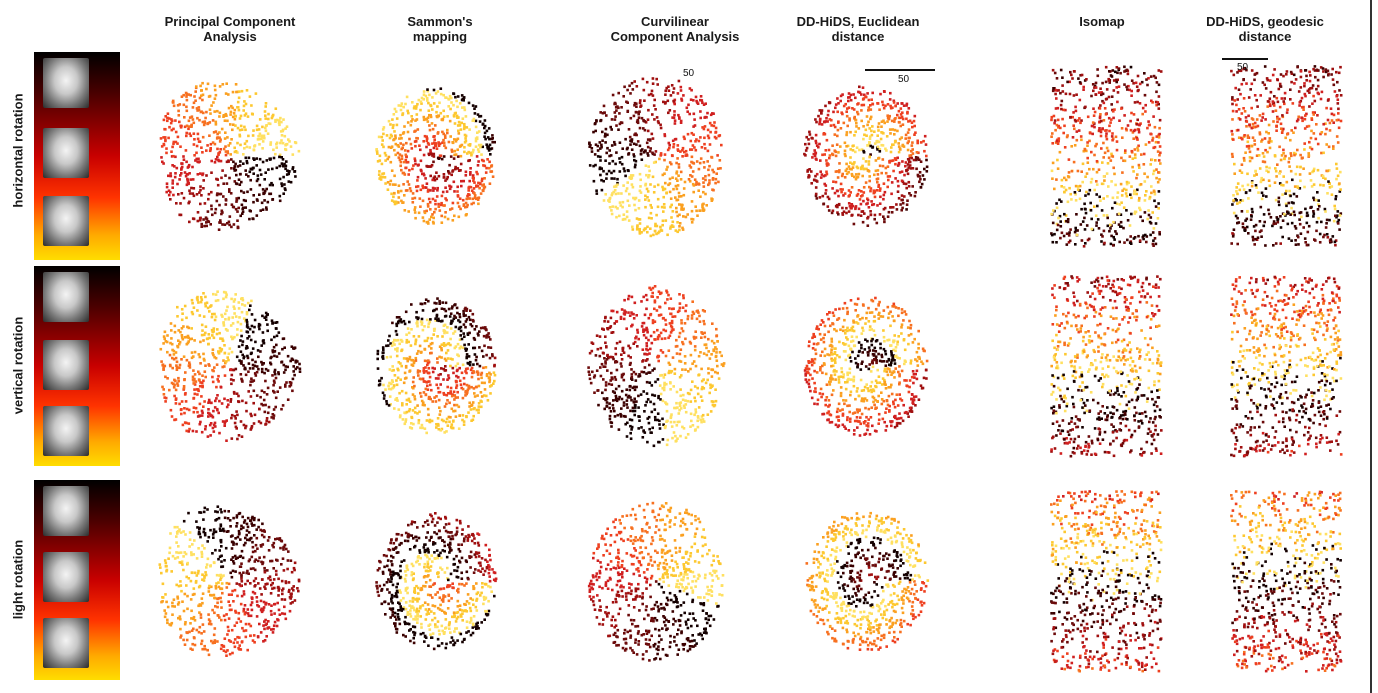 This screenshot has height=693, width=1378. Describe the element at coordinates (1102, 21) in the screenshot. I see `column-title-isomap: Isomap` at that location.